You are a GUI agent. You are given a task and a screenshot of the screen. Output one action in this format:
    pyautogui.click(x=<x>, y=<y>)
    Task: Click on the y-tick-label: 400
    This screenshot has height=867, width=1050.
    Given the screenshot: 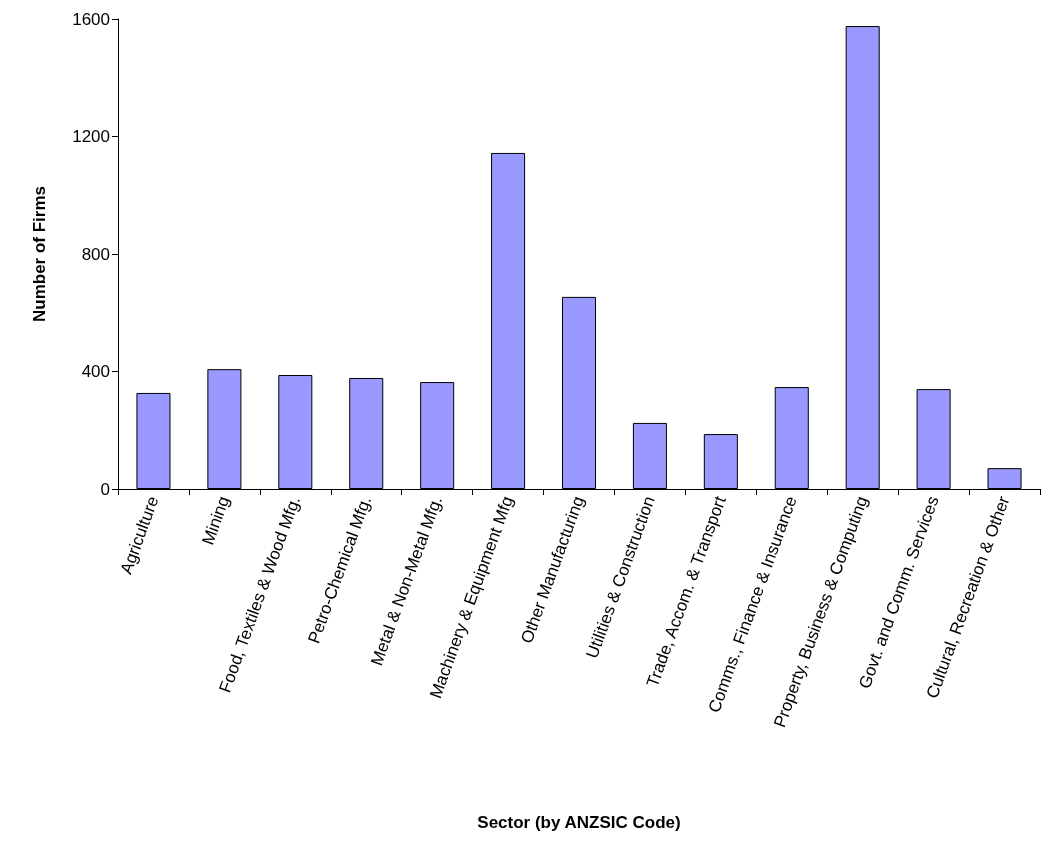 What is the action you would take?
    pyautogui.click(x=95, y=371)
    